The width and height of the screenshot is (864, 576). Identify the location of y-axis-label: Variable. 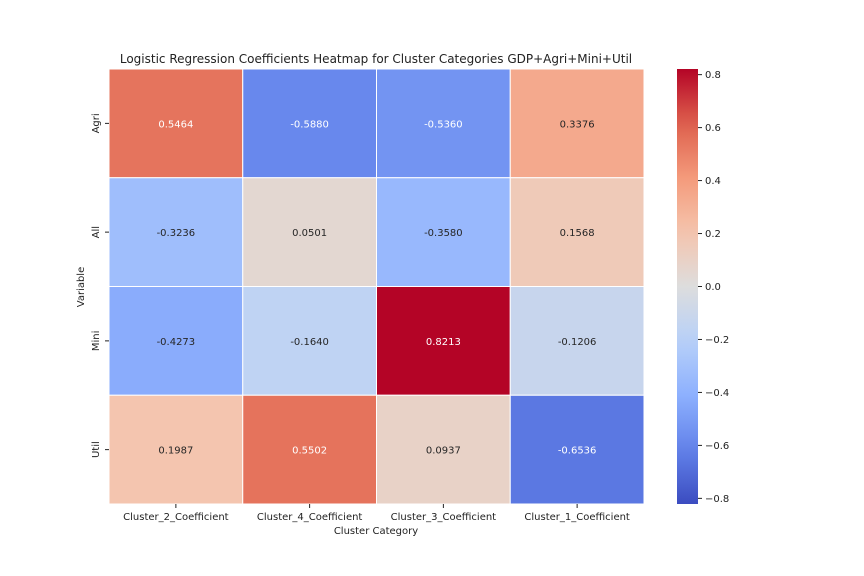
(81, 287).